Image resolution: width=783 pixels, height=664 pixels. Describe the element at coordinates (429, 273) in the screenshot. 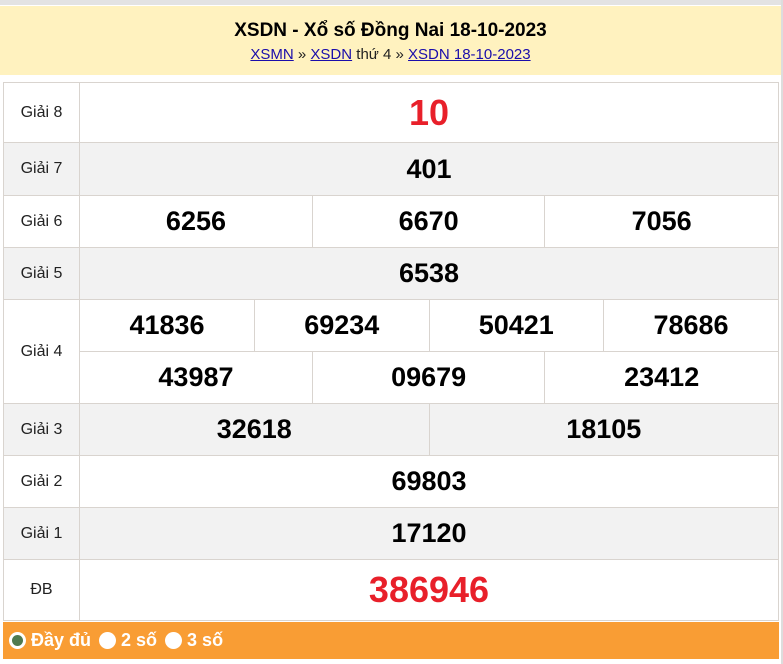

I see `prize-number: 6538` at that location.